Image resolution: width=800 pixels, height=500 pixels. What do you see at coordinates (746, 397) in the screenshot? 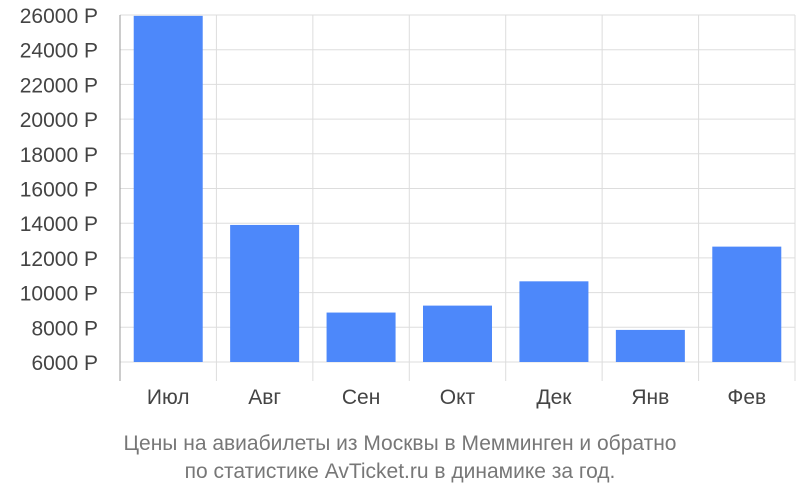
I see `x-tick-label: Фев` at bounding box center [746, 397].